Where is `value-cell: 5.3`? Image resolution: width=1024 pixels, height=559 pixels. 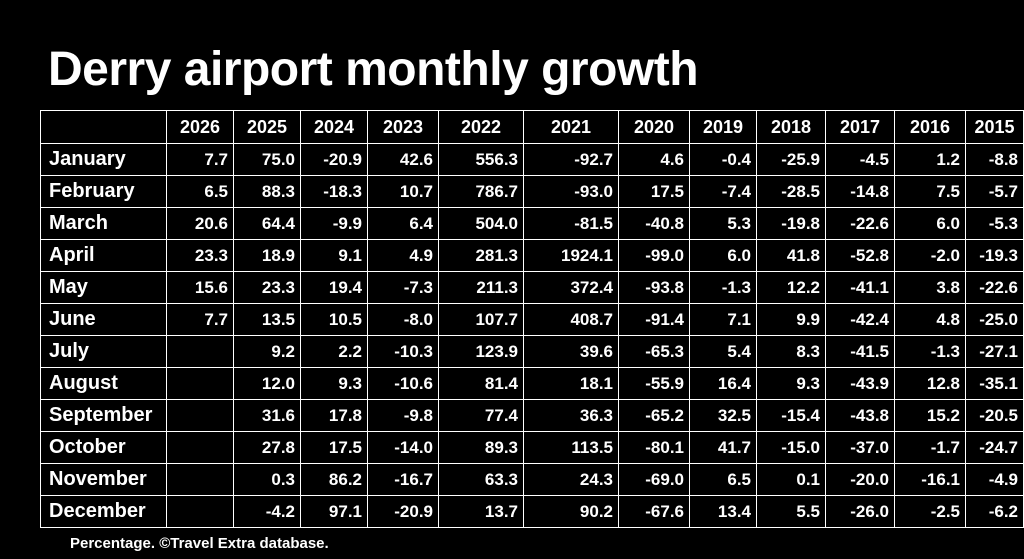 value-cell: 5.3 is located at coordinates (723, 223).